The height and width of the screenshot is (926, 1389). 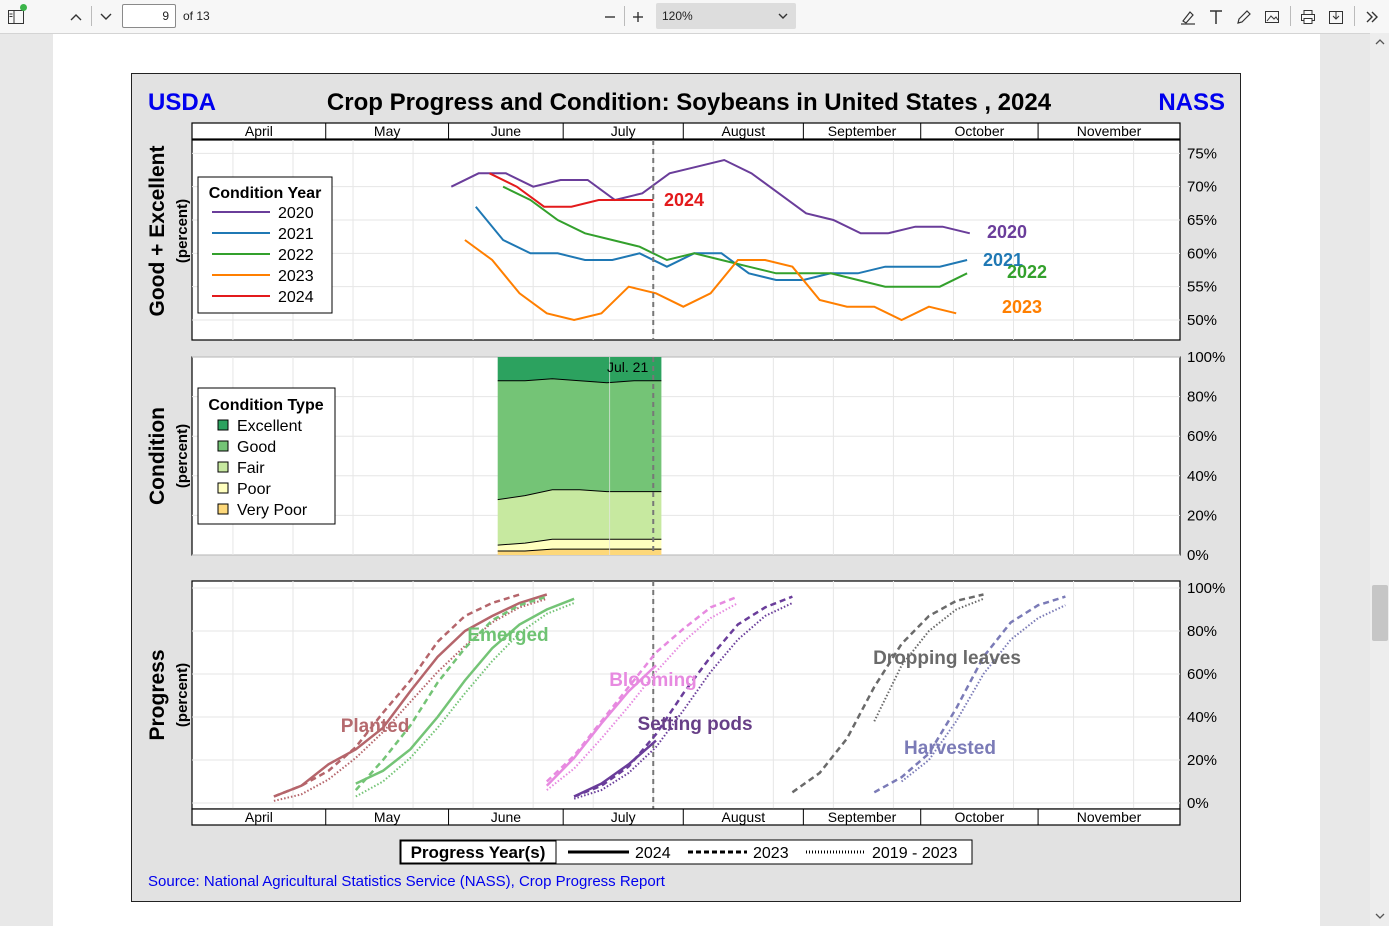 I want to click on prog-planted-2023-line, so click(x=396, y=695).